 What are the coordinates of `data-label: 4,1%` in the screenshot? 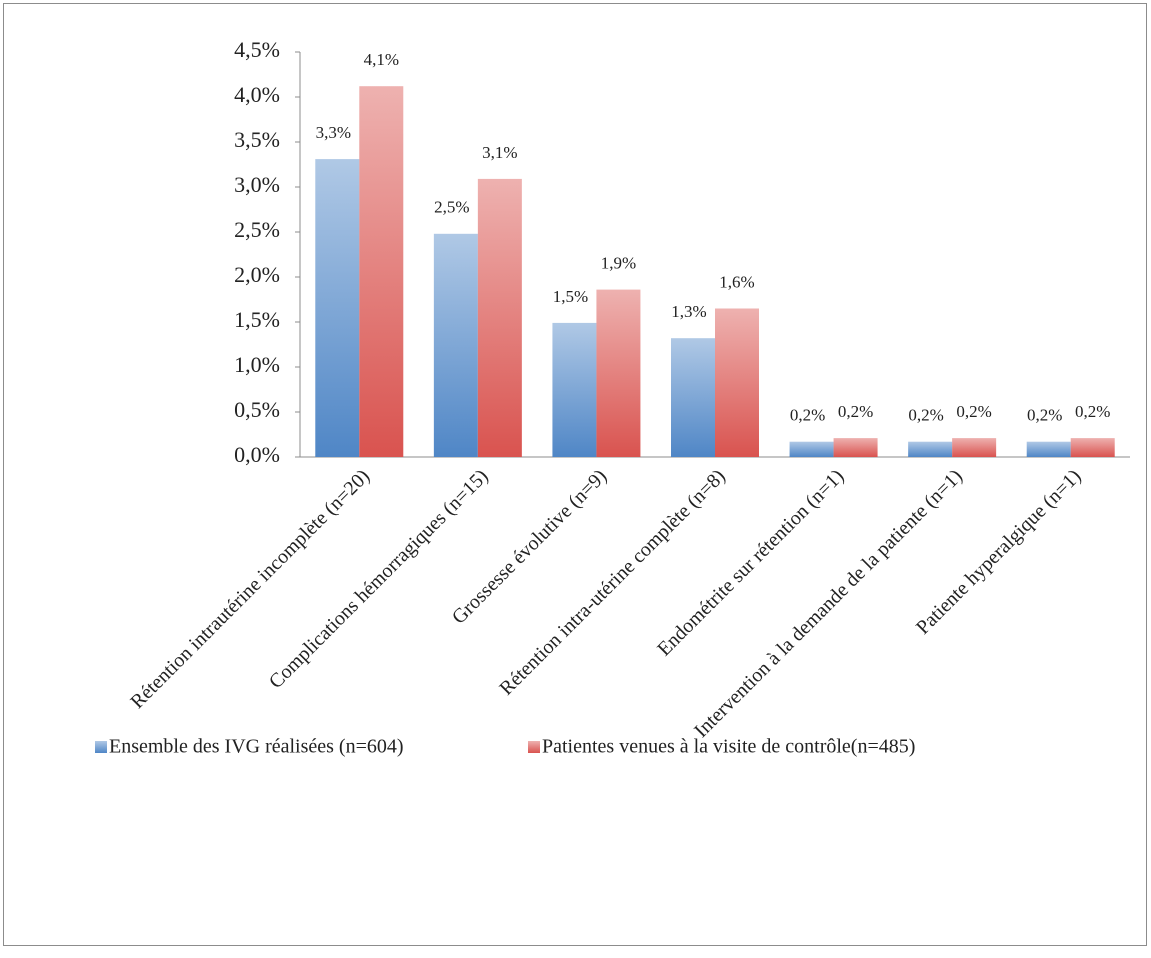 It's located at (381, 59).